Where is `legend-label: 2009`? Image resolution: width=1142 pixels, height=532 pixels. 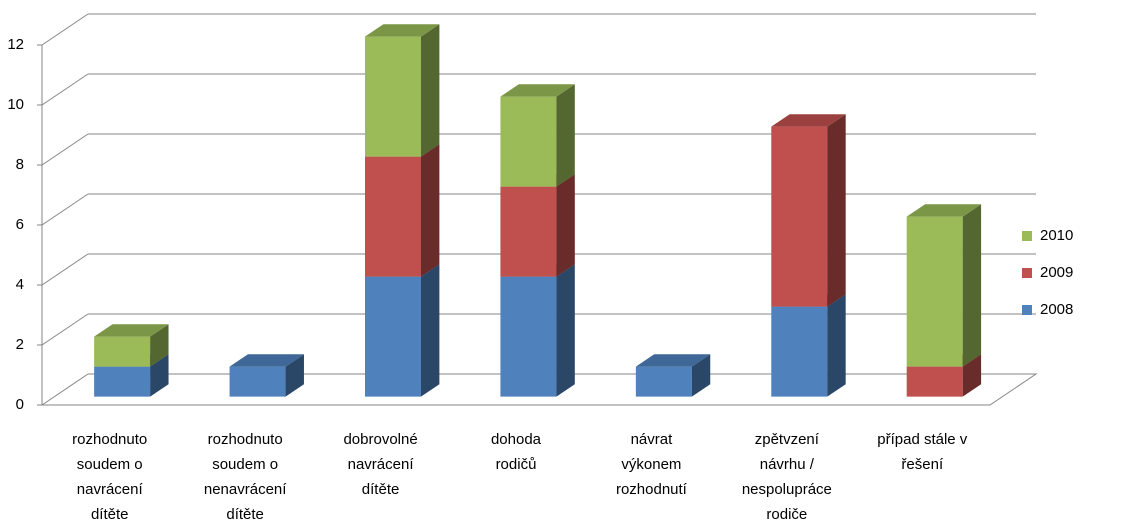 legend-label: 2009 is located at coordinates (1056, 272).